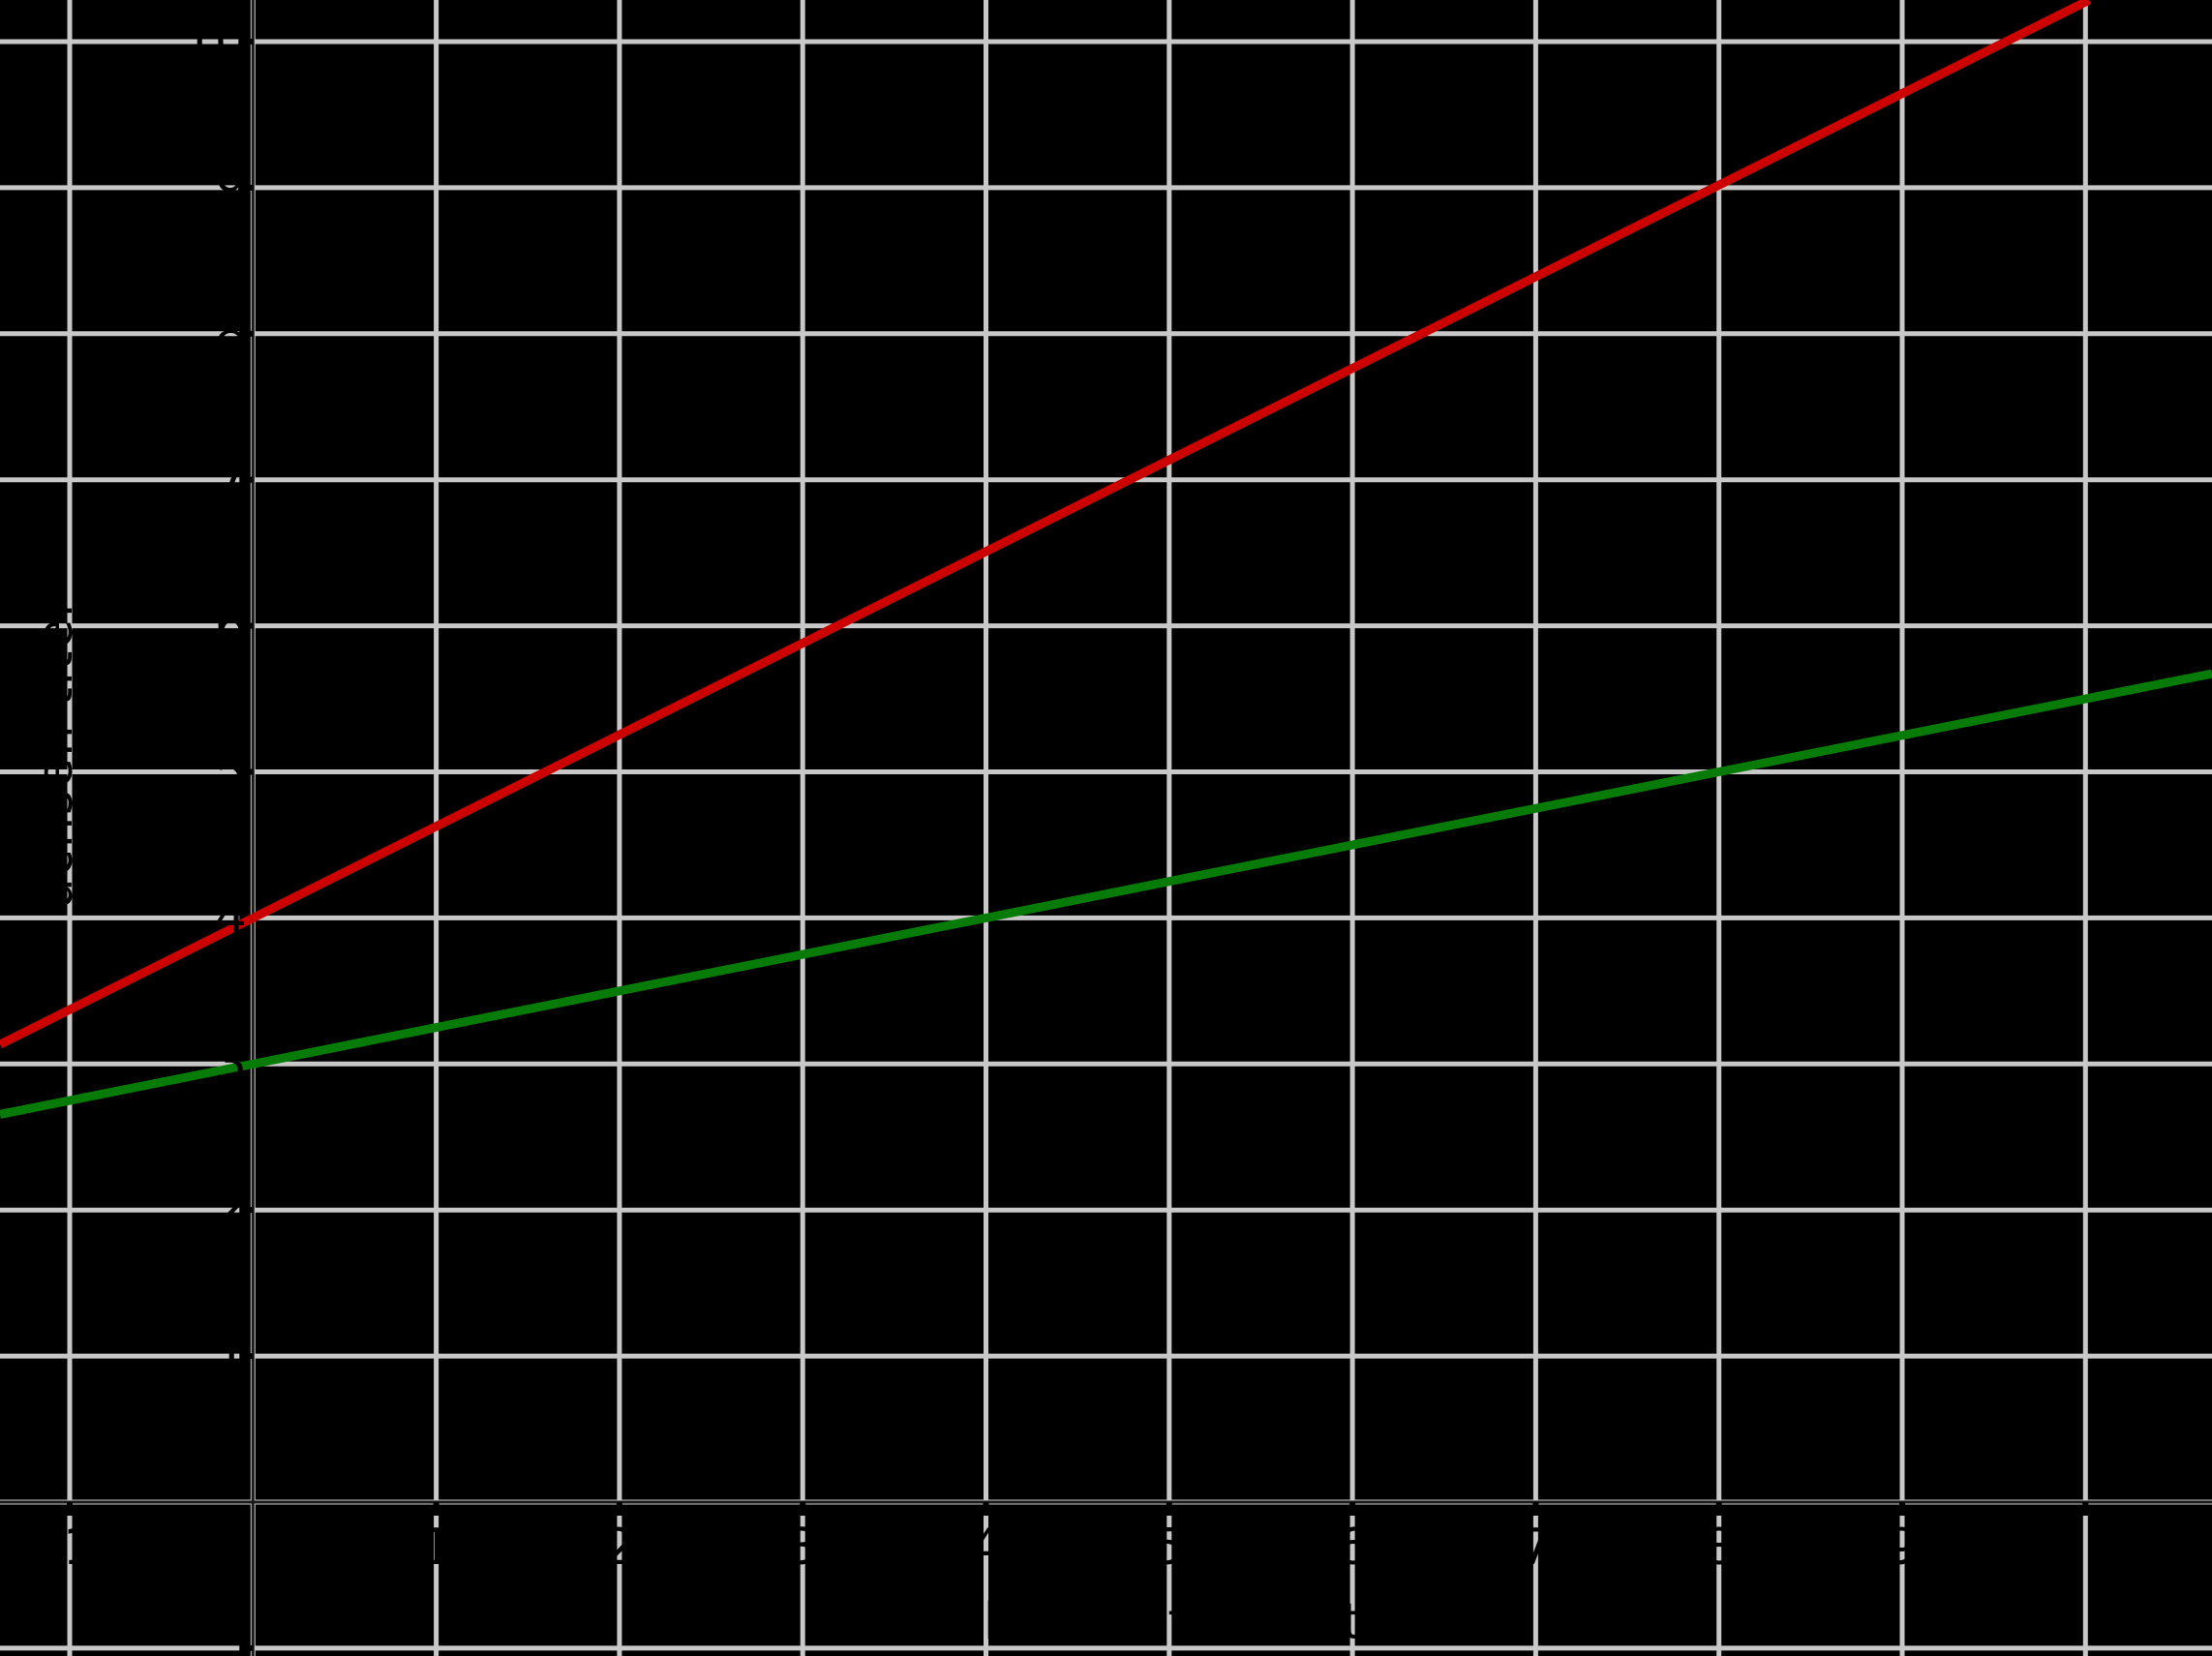  Describe the element at coordinates (802, 1548) in the screenshot. I see `x-tick-label: 3` at that location.